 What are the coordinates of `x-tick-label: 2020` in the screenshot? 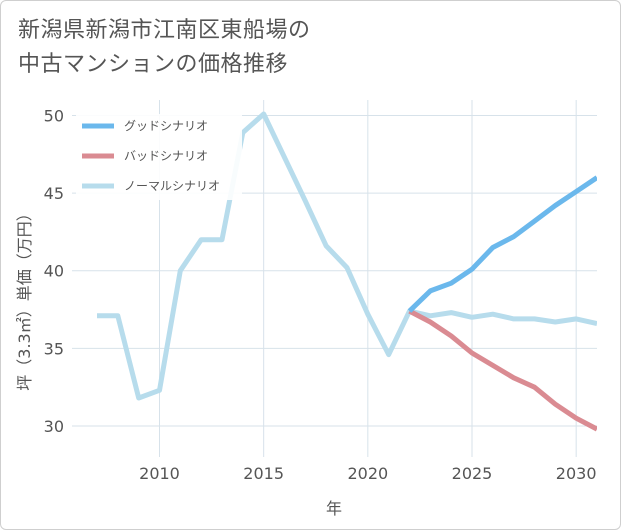 It's located at (367, 473).